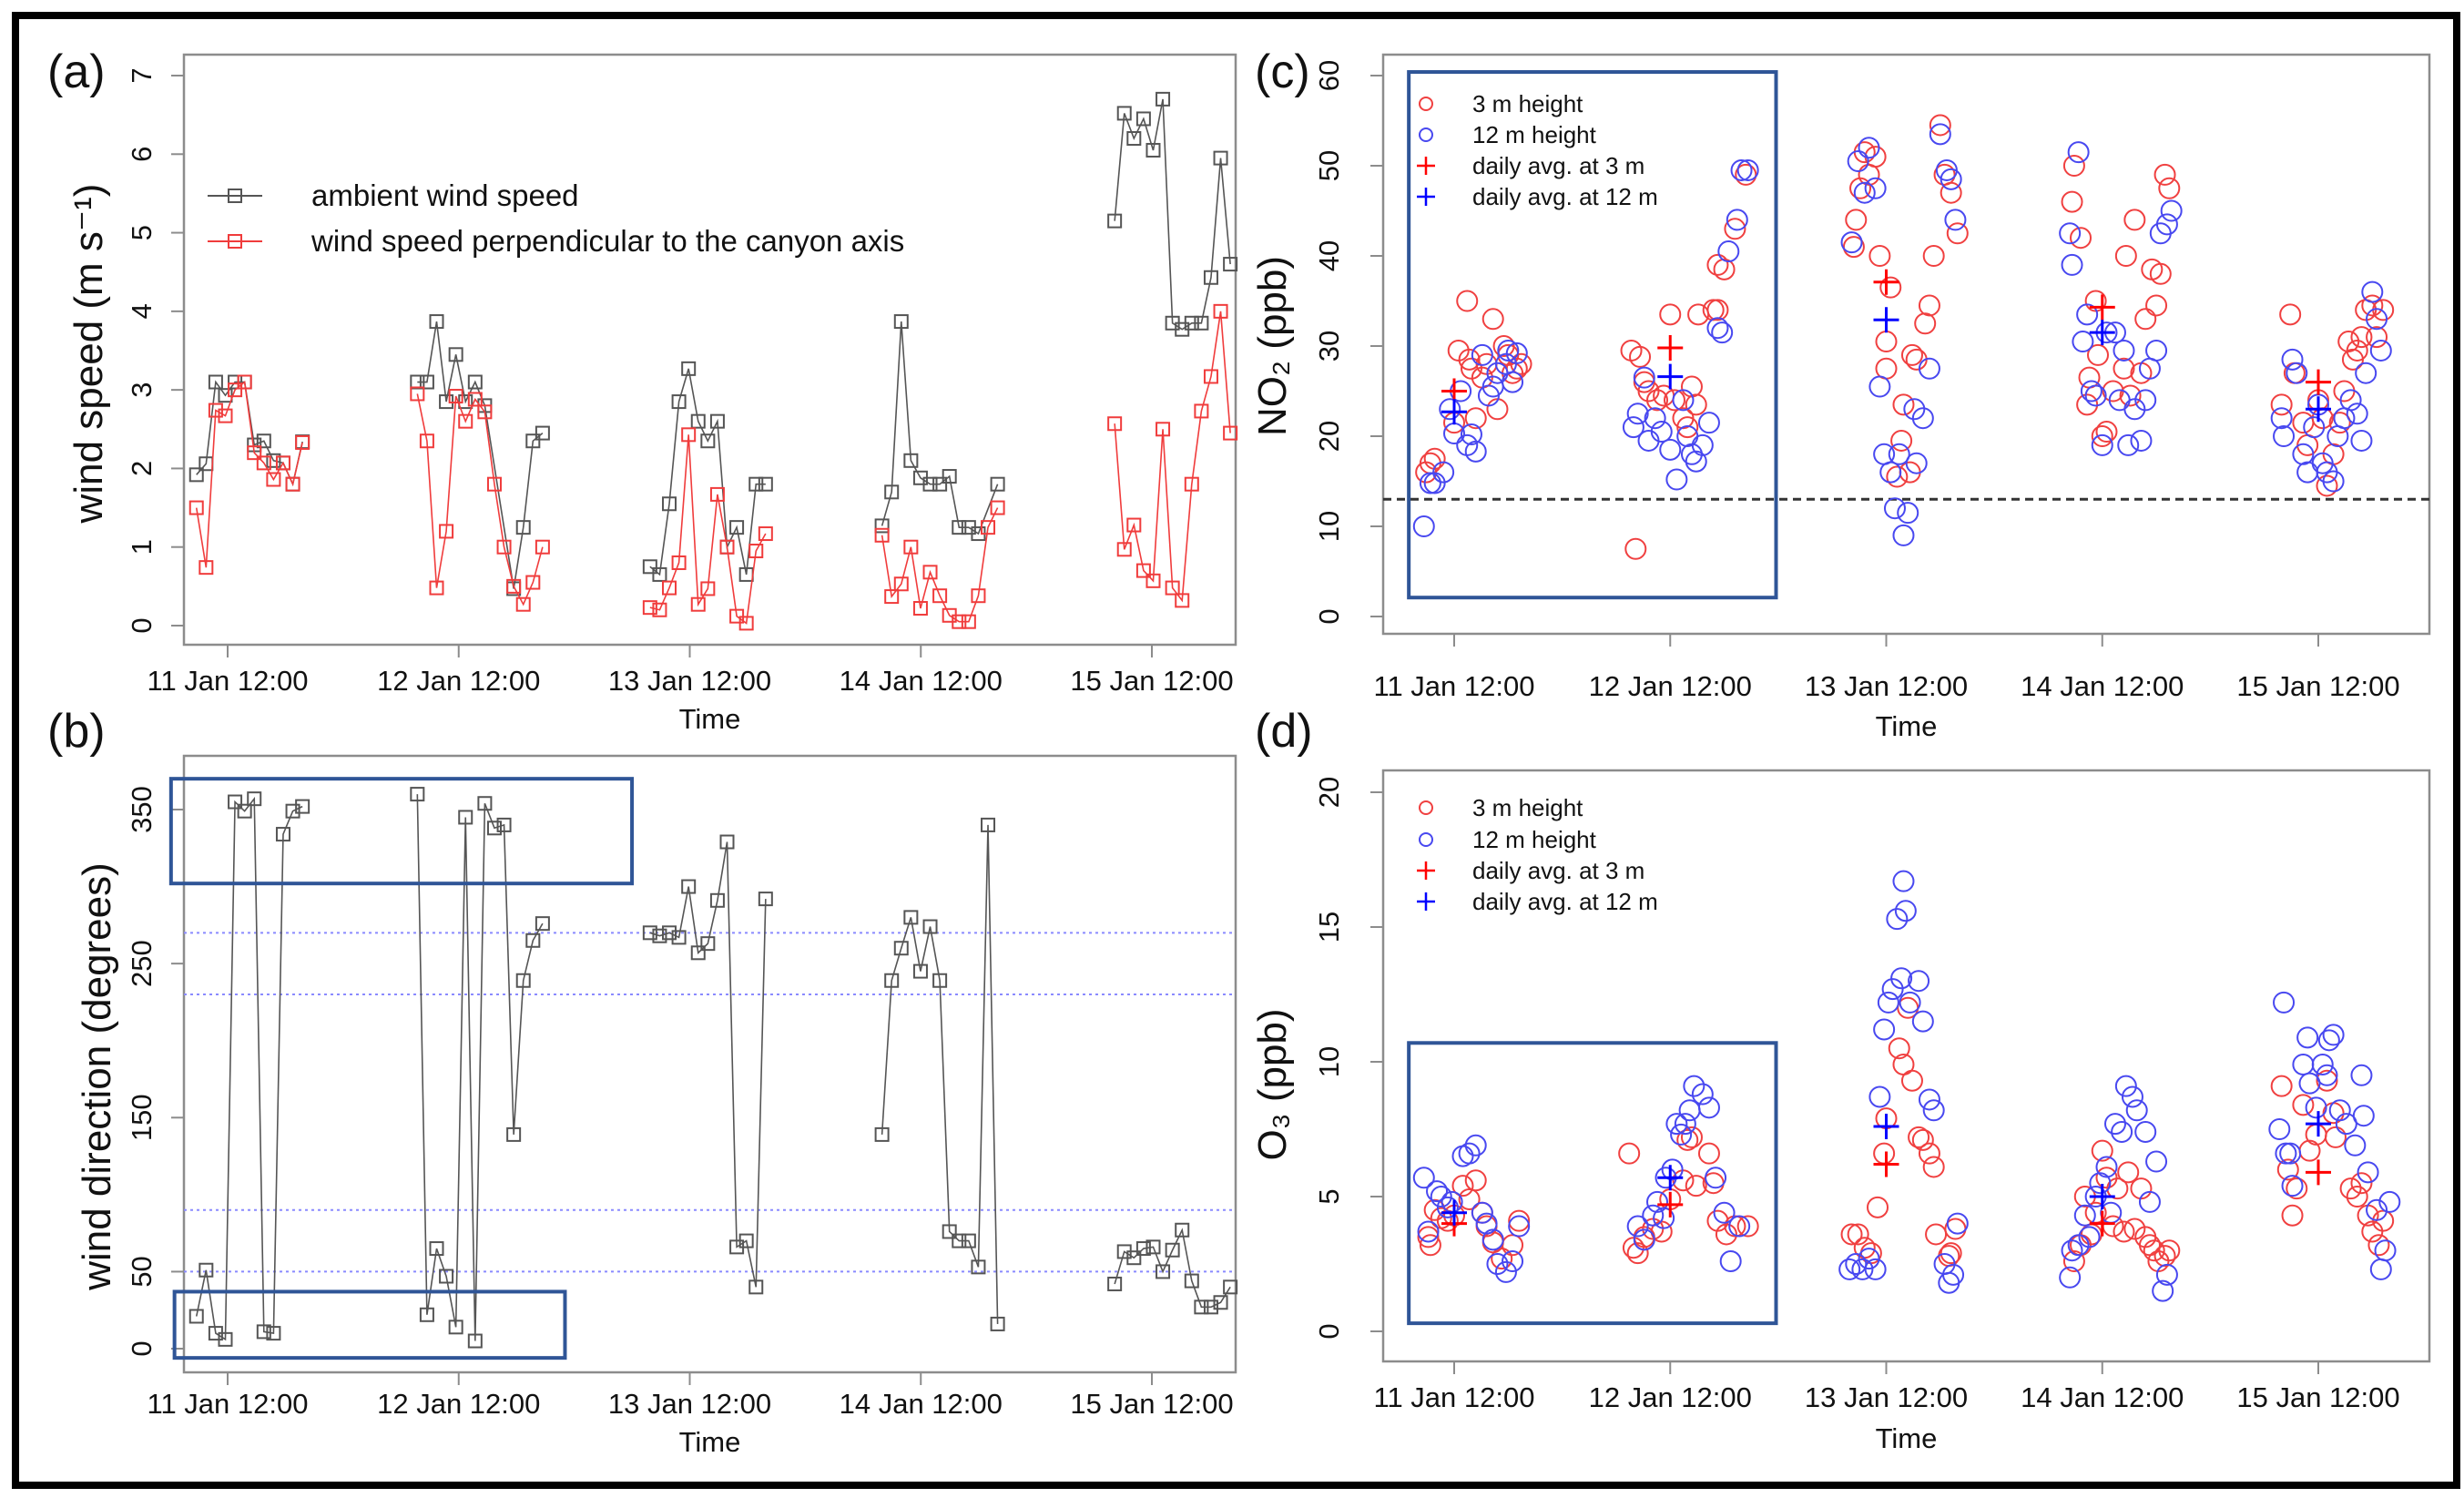  What do you see at coordinates (1534, 839) in the screenshot?
I see `legend-label: 12 m height` at bounding box center [1534, 839].